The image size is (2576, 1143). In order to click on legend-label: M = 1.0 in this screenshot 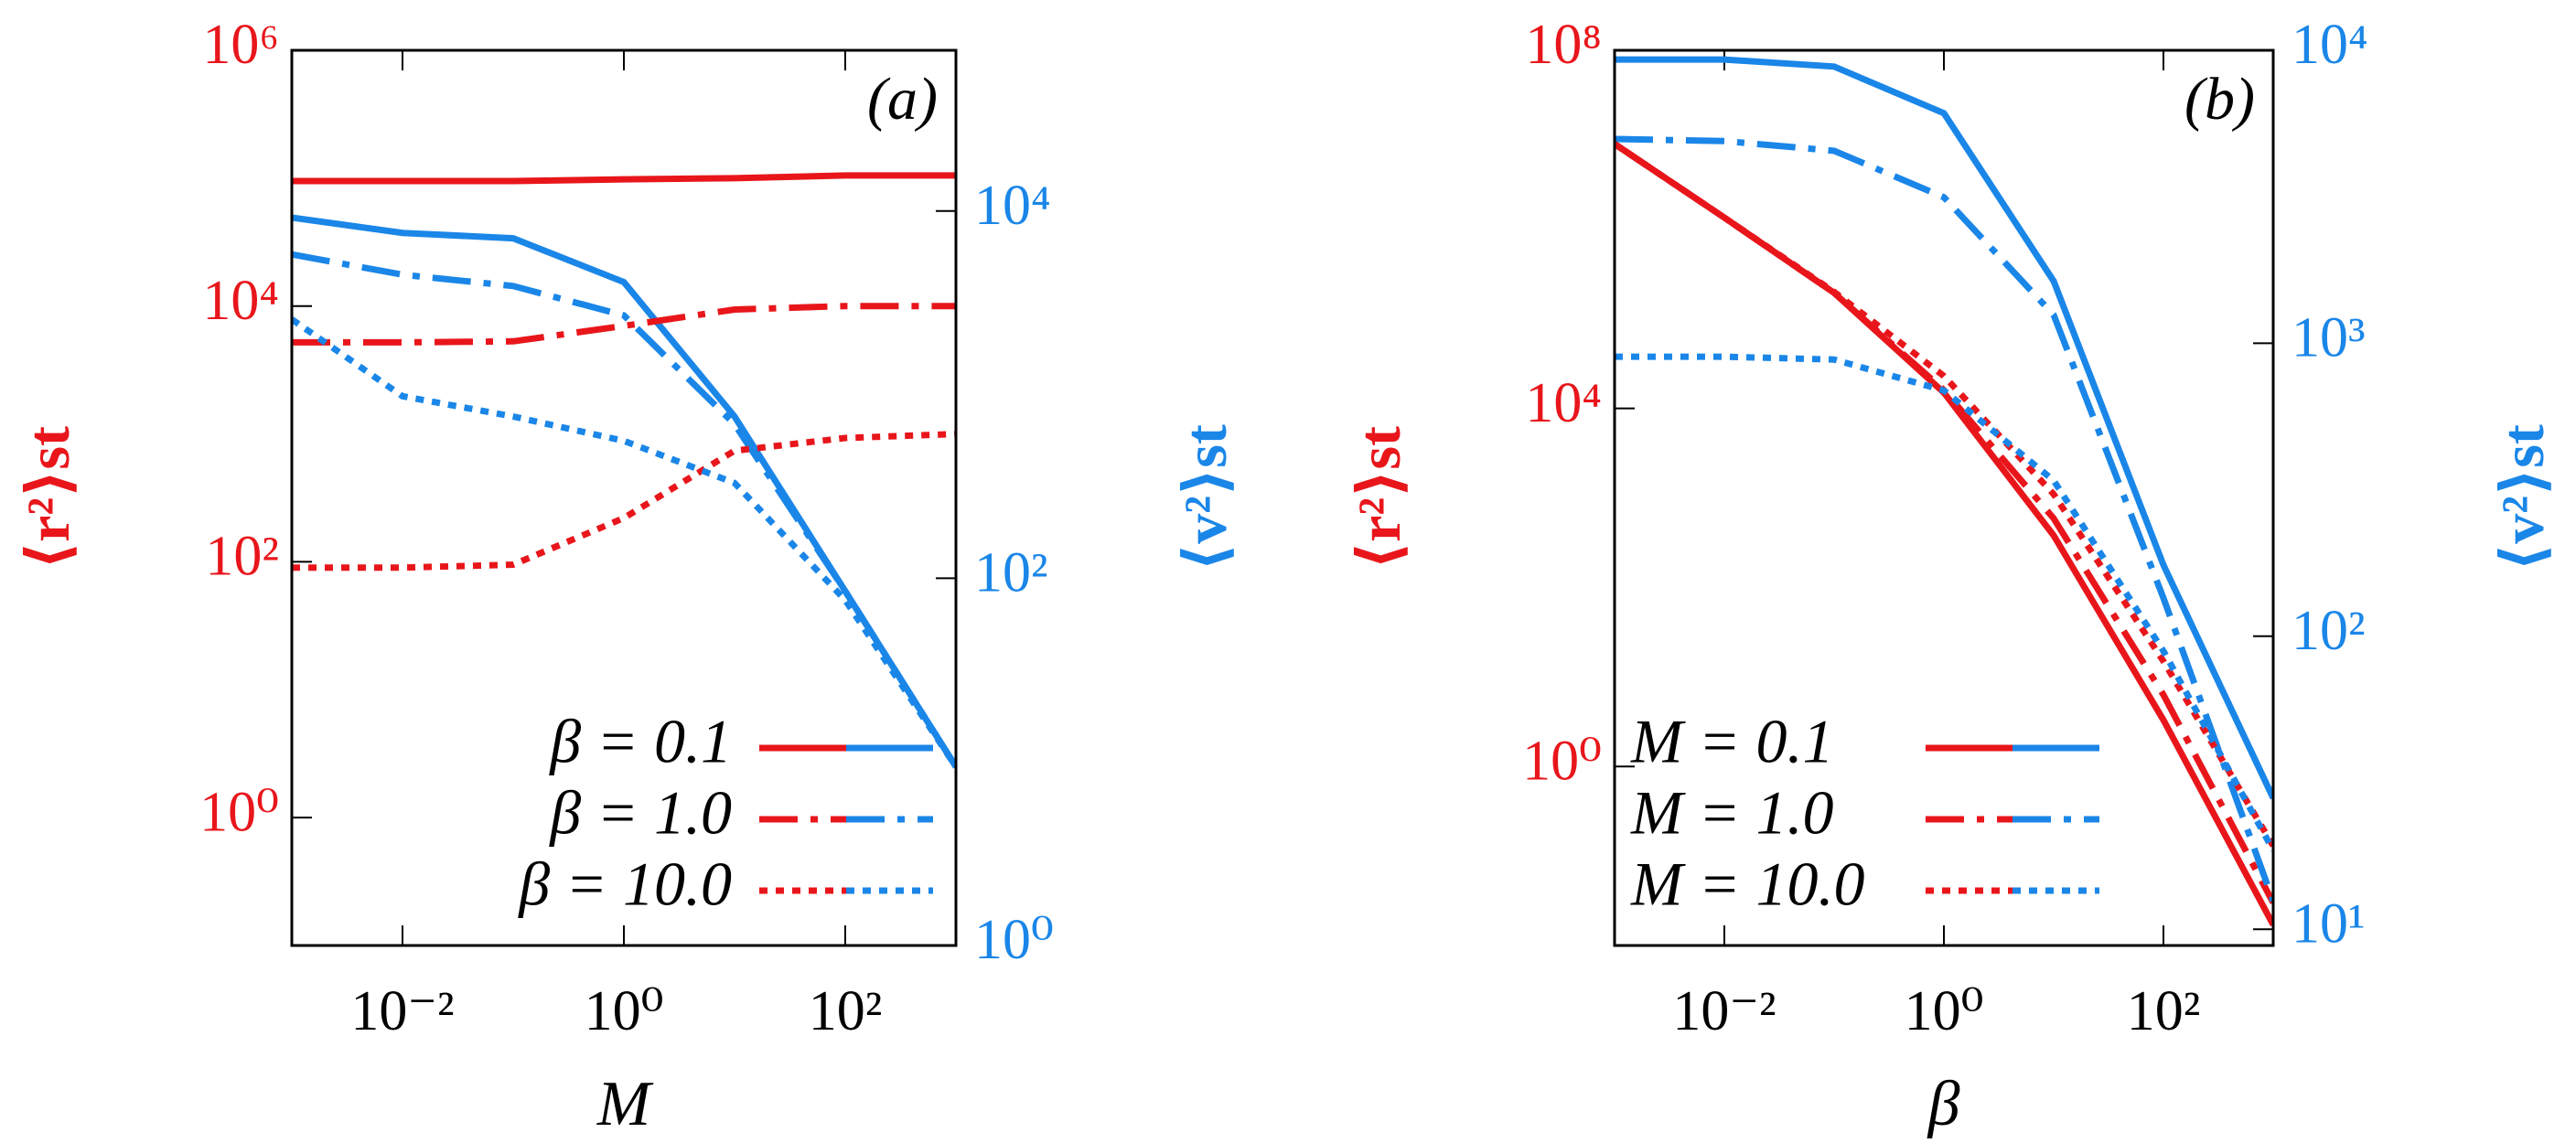, I will do `click(1732, 813)`.